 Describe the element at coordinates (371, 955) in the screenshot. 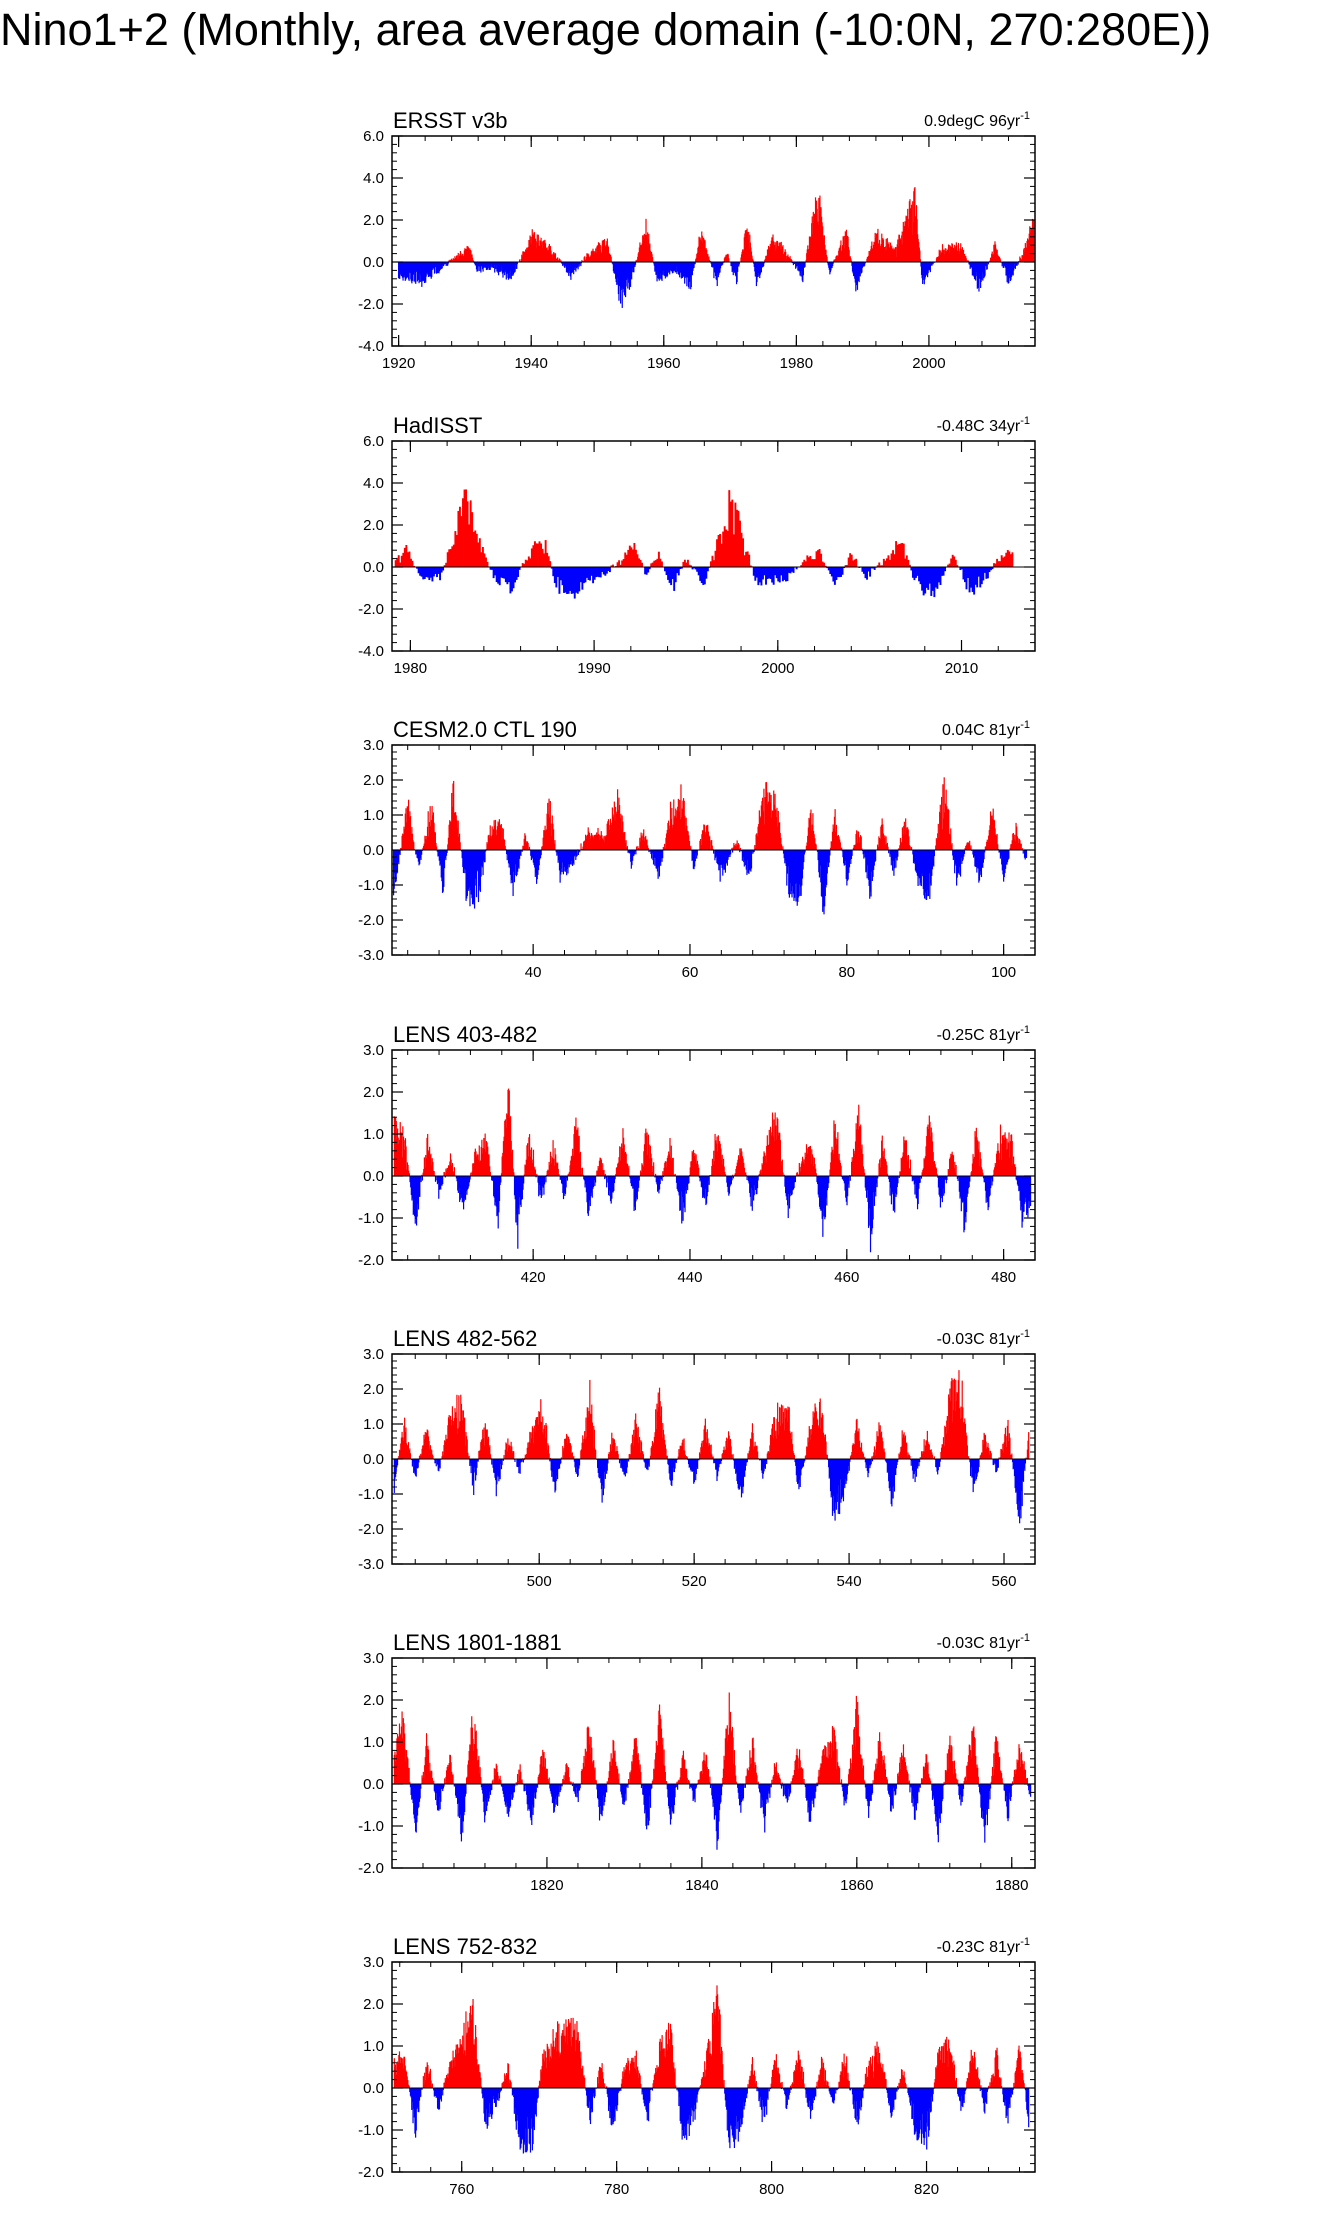

I see `y-tick-label: -3.0` at that location.